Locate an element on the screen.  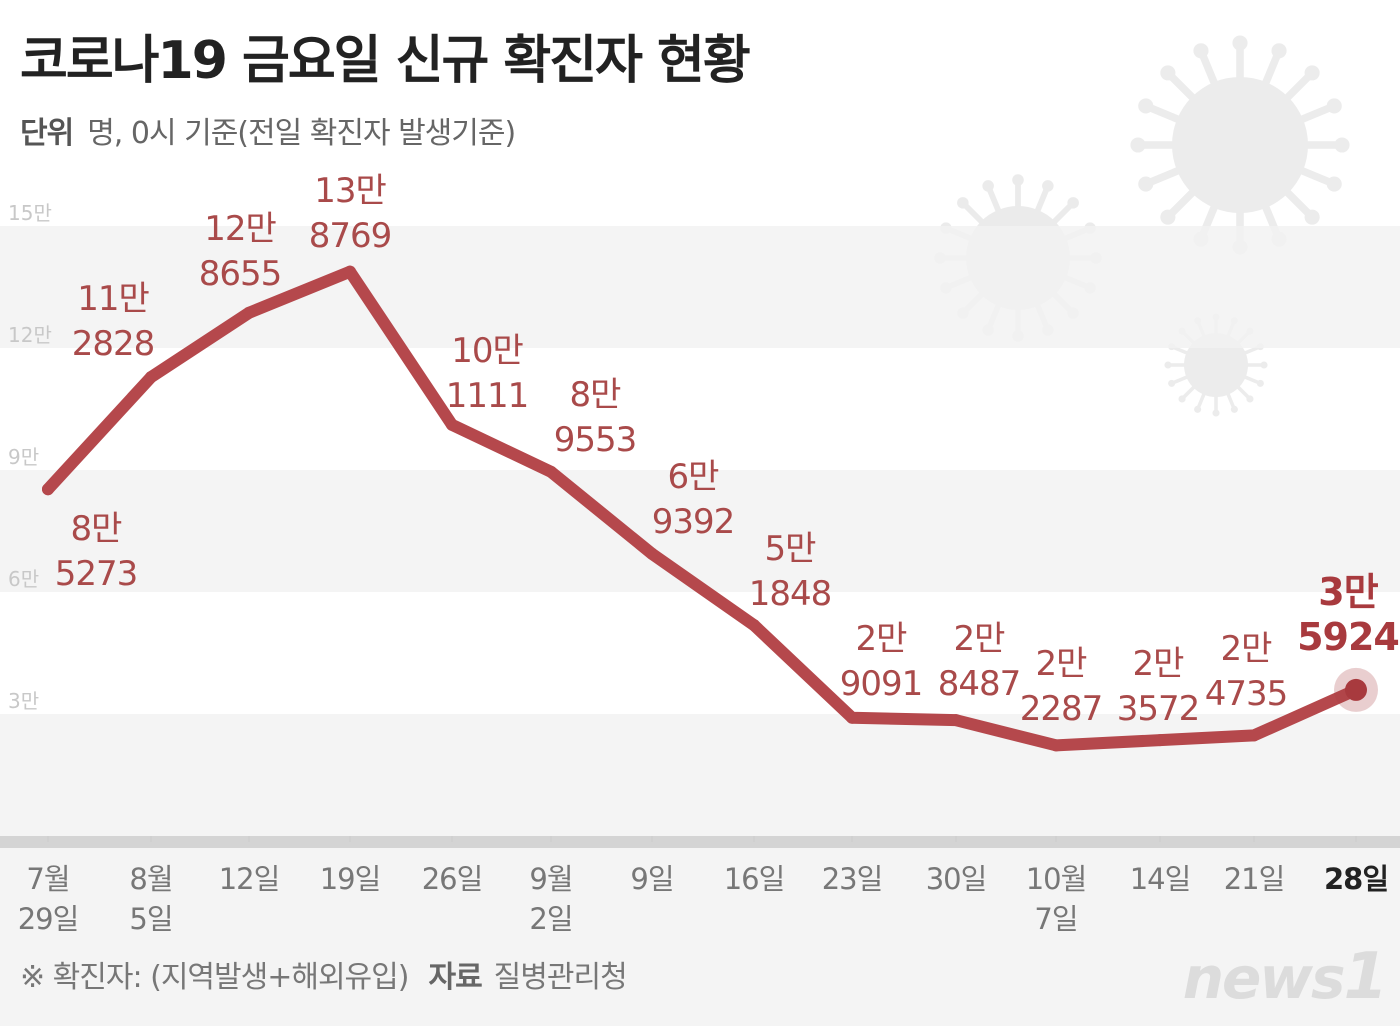
data-label: 3572 is located at coordinates (1158, 709).